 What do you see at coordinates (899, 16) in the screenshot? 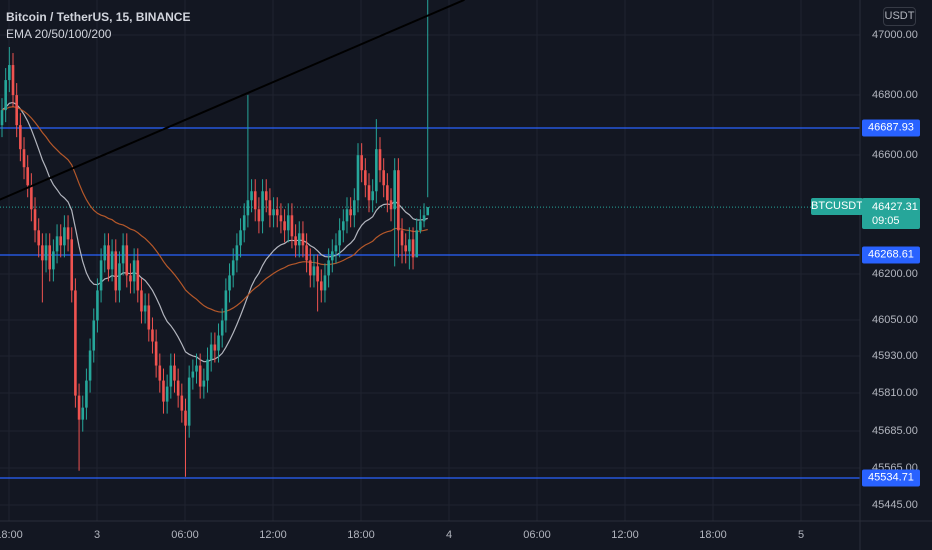
I see `currency-button: USDT` at bounding box center [899, 16].